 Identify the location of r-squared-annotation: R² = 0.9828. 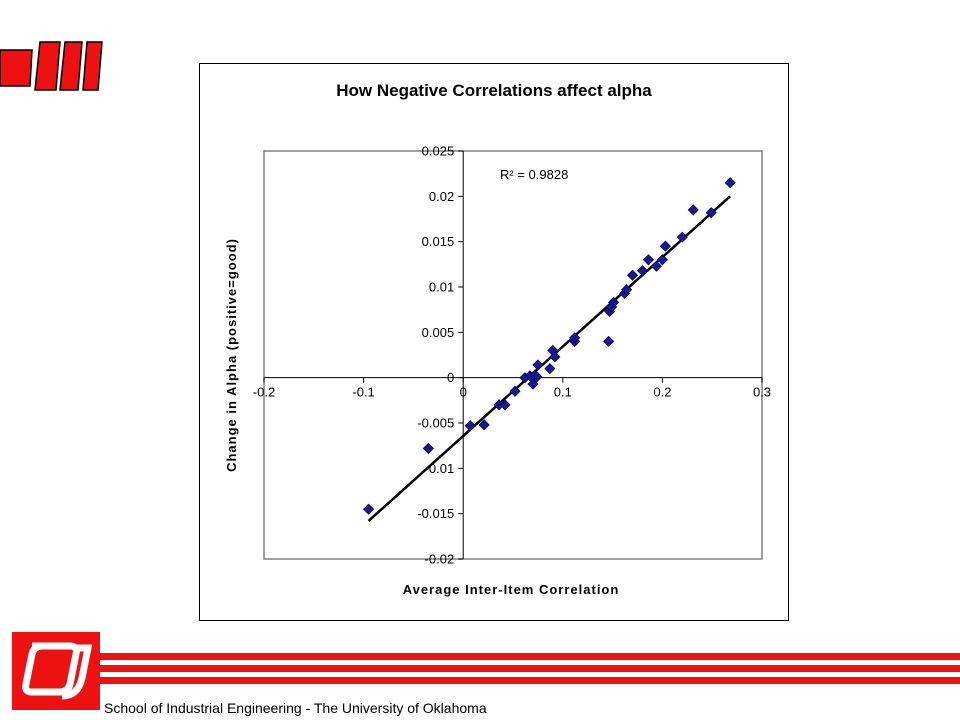
(534, 174).